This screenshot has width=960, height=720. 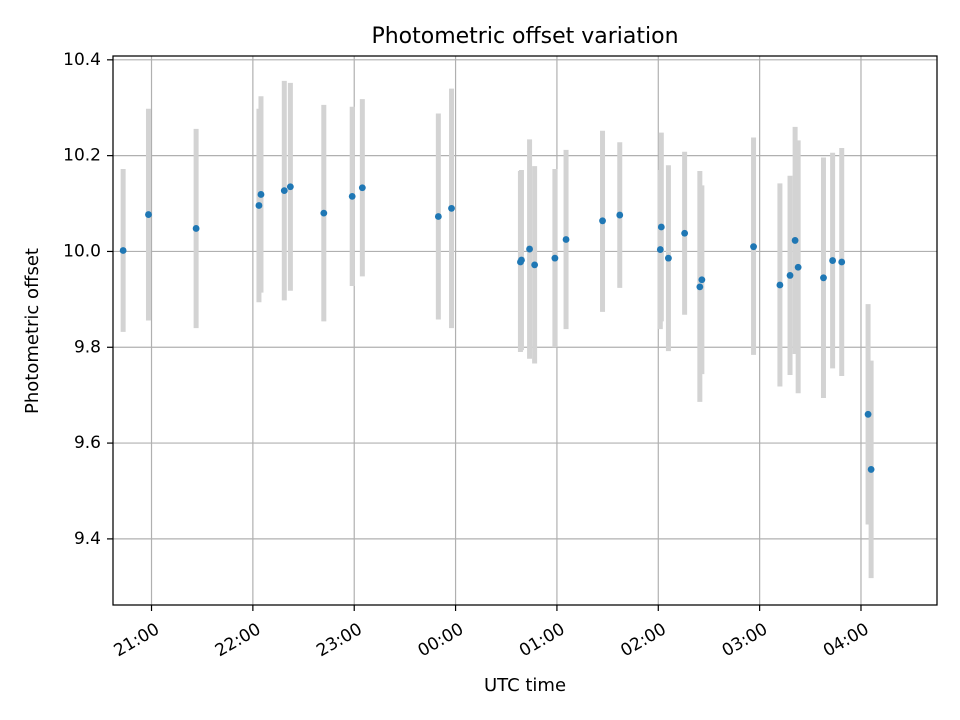 What do you see at coordinates (524, 36) in the screenshot?
I see `chart-title: Photometric offset variation` at bounding box center [524, 36].